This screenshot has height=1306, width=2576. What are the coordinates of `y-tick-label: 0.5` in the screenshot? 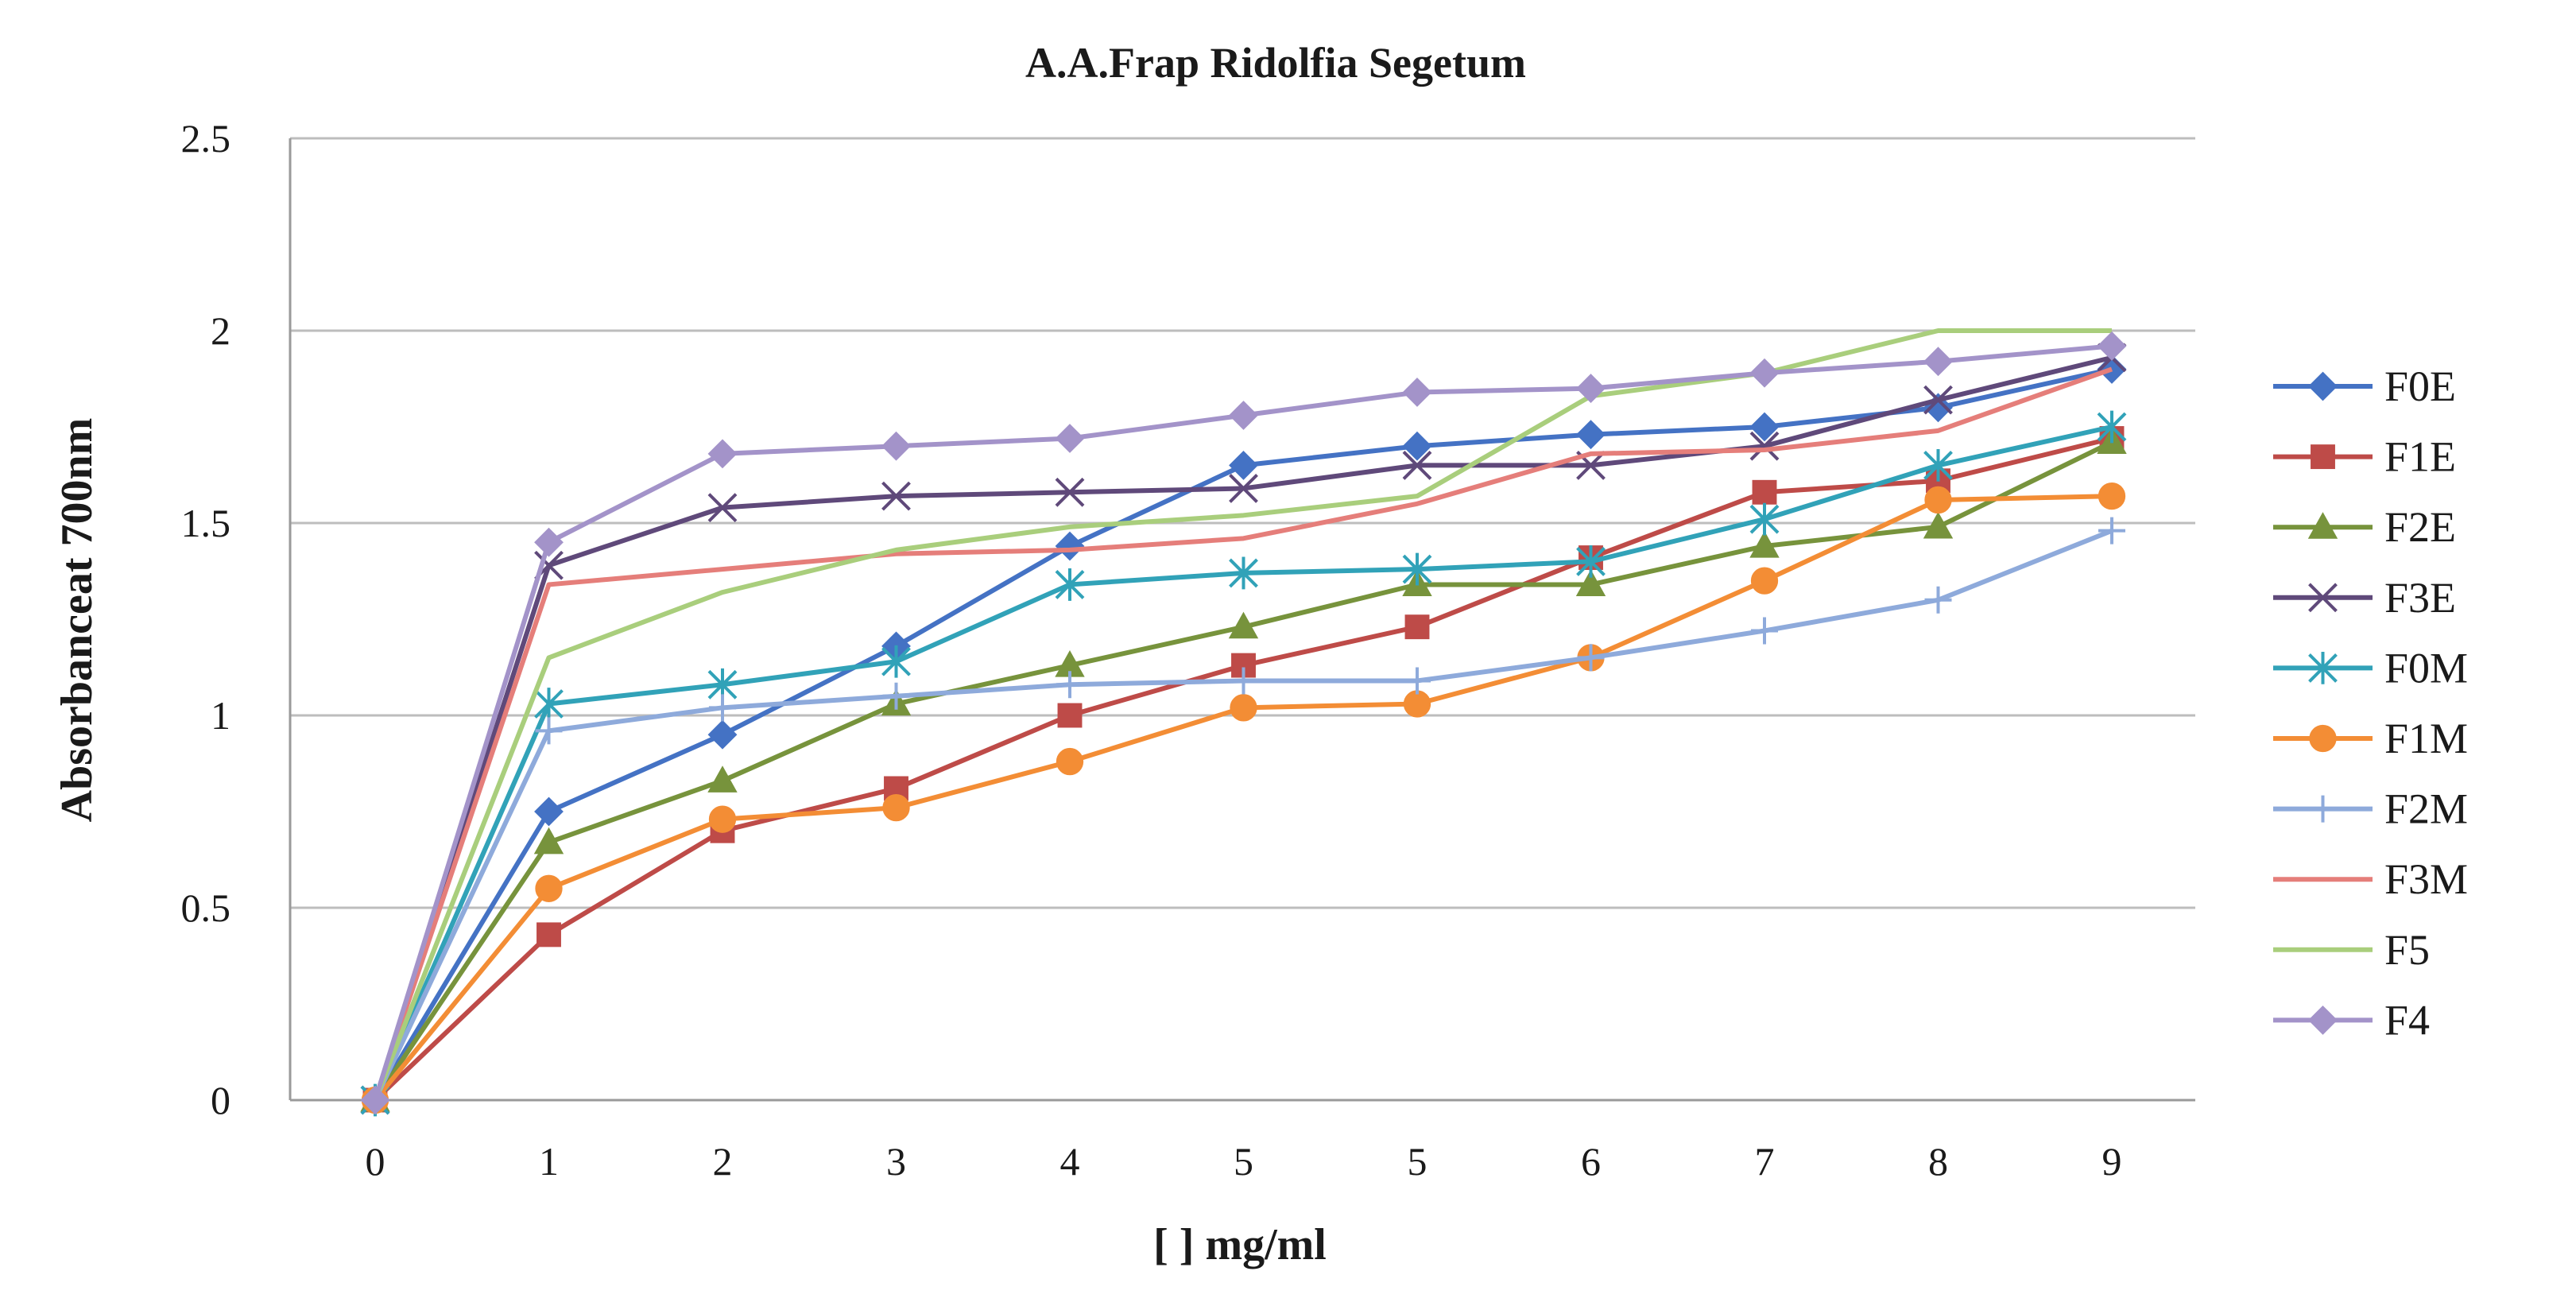 It's located at (206, 908).